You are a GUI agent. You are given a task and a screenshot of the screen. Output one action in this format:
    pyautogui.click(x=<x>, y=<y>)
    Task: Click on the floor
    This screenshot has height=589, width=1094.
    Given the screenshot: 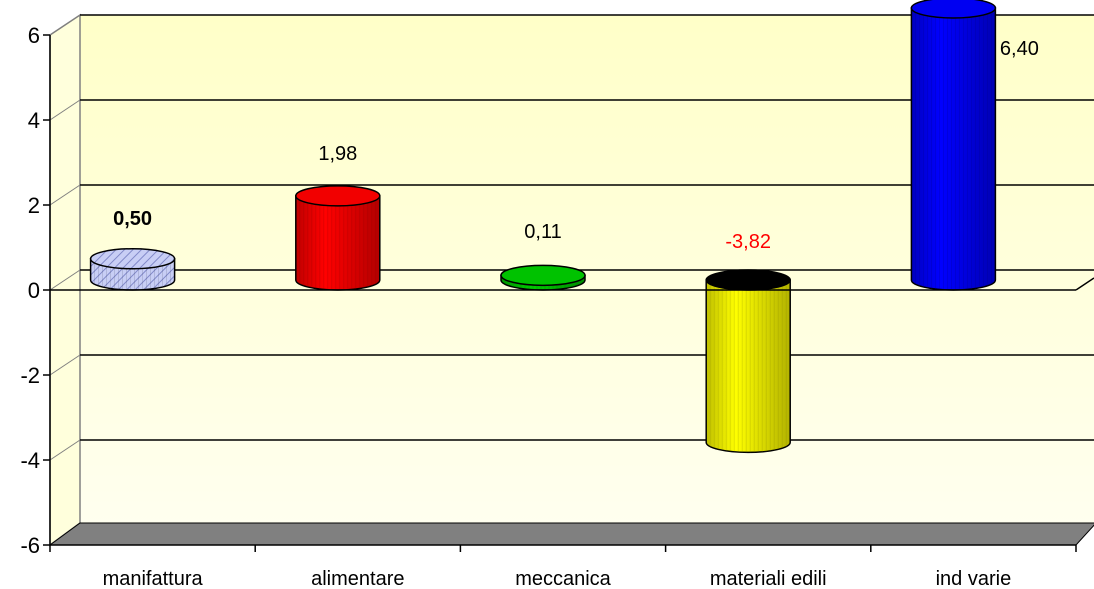 What is the action you would take?
    pyautogui.click(x=571, y=534)
    